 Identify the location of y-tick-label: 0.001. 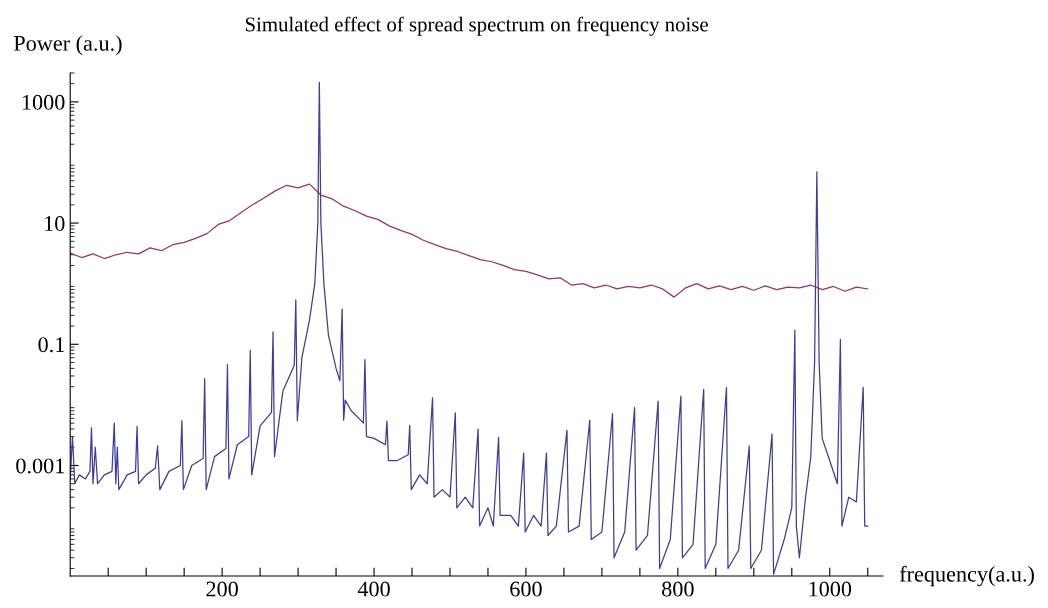
(40, 466).